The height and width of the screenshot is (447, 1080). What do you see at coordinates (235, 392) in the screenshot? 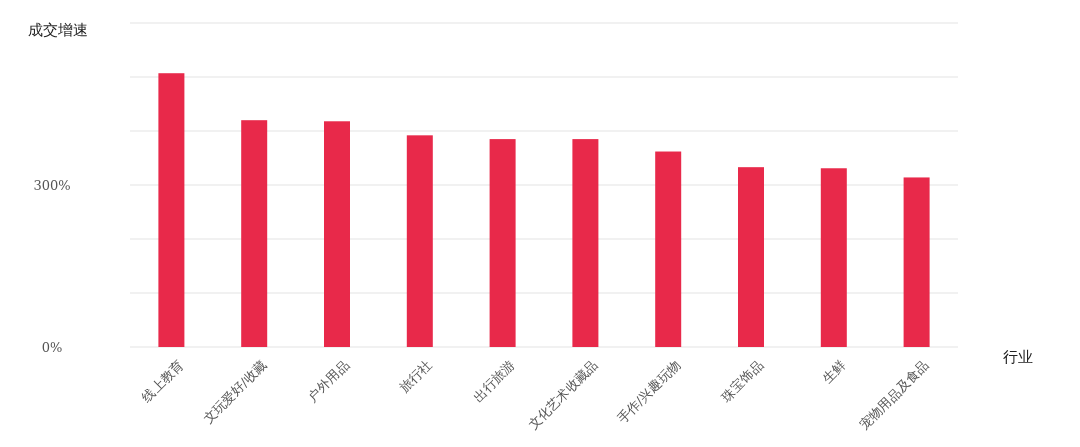
I see `x-tick-label: 文玩爱好/收藏` at bounding box center [235, 392].